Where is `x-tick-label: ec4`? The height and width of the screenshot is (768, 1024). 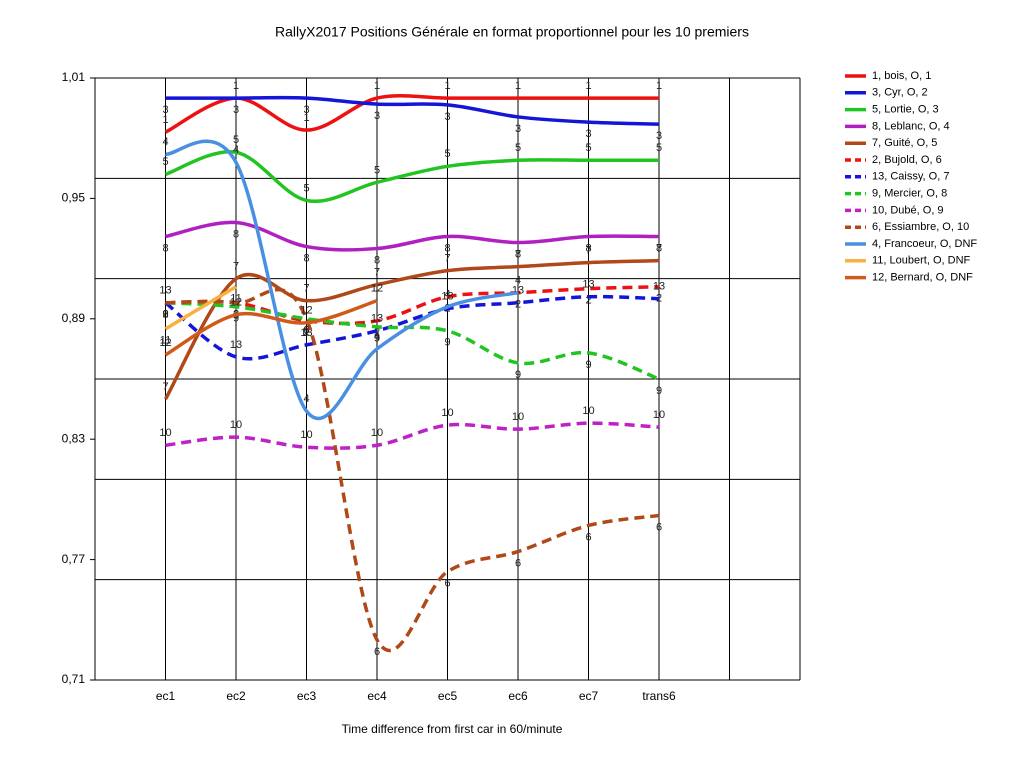 x-tick-label: ec4 is located at coordinates (377, 696).